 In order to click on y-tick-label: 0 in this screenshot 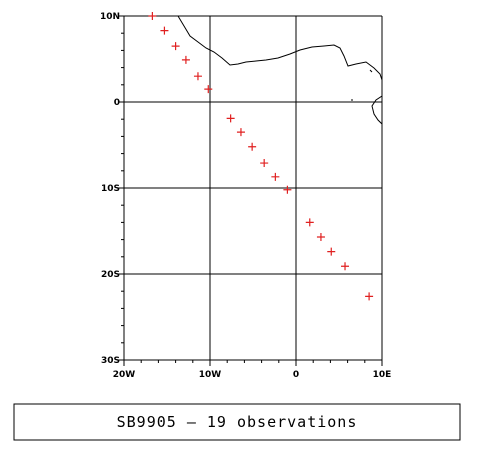, I will do `click(117, 103)`.